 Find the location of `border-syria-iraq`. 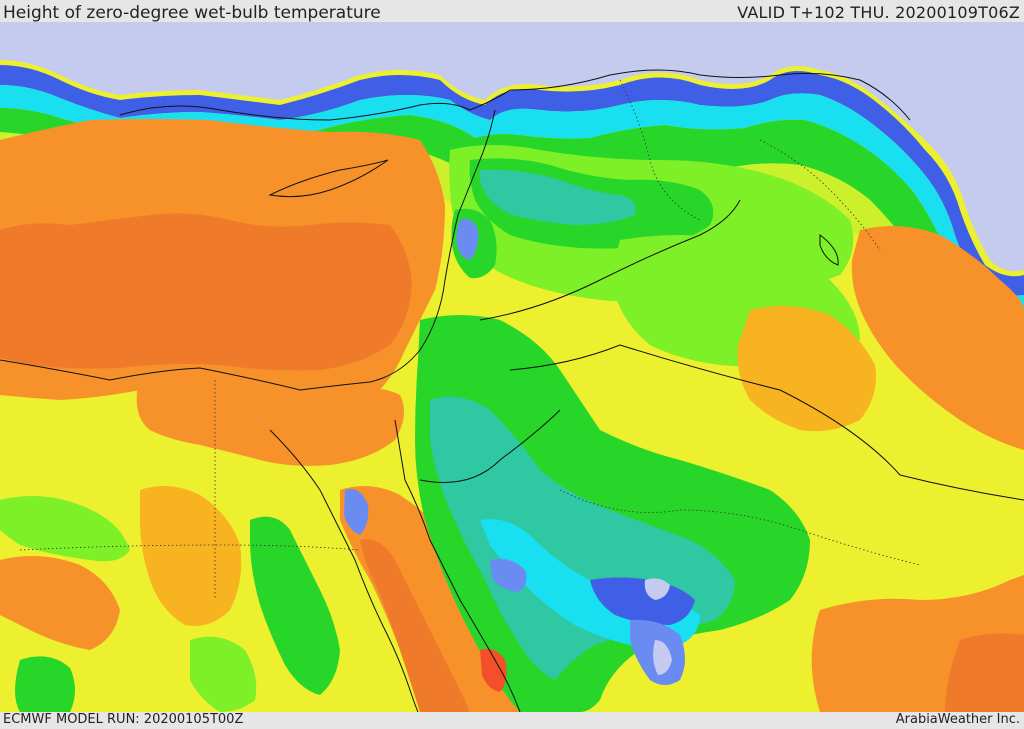

border-syria-iraq is located at coordinates (610, 260).